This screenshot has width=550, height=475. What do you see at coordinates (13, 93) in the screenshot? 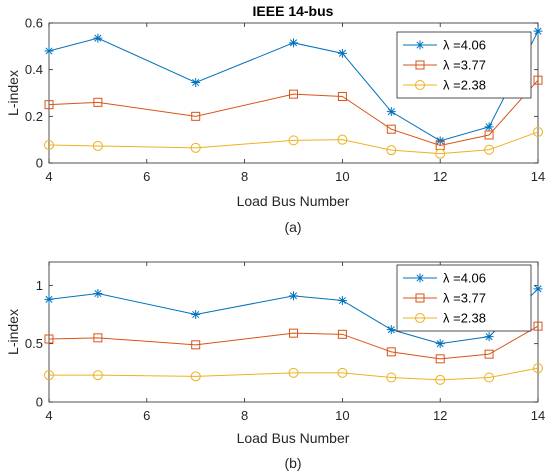
I see `chart-a-ylabel: L-index` at bounding box center [13, 93].